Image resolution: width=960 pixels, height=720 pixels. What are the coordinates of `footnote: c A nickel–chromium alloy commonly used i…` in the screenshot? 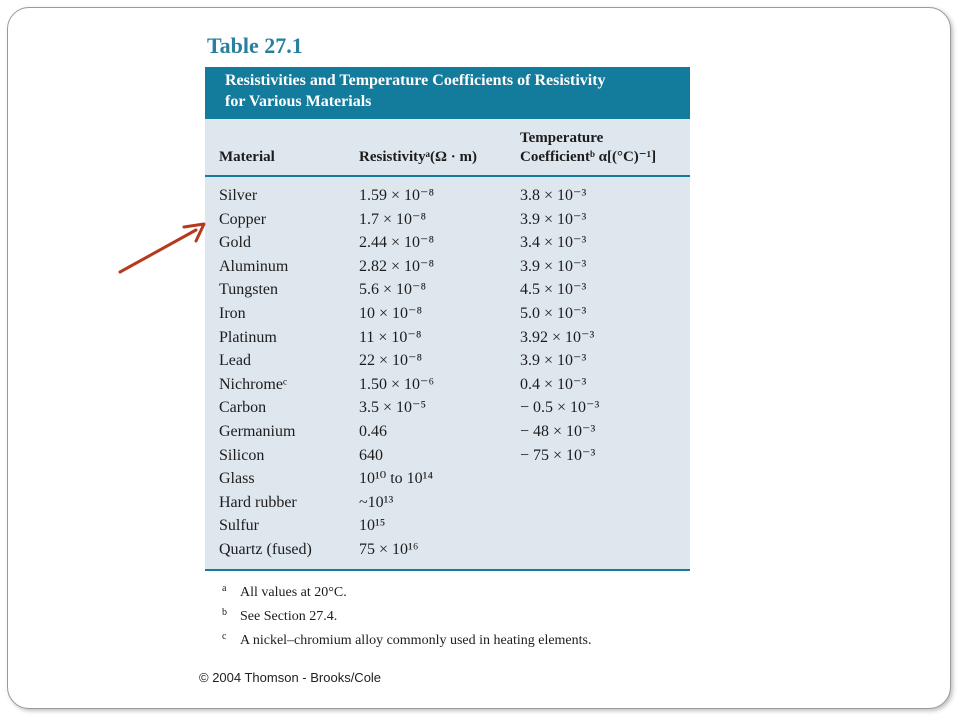 It's located at (406, 640).